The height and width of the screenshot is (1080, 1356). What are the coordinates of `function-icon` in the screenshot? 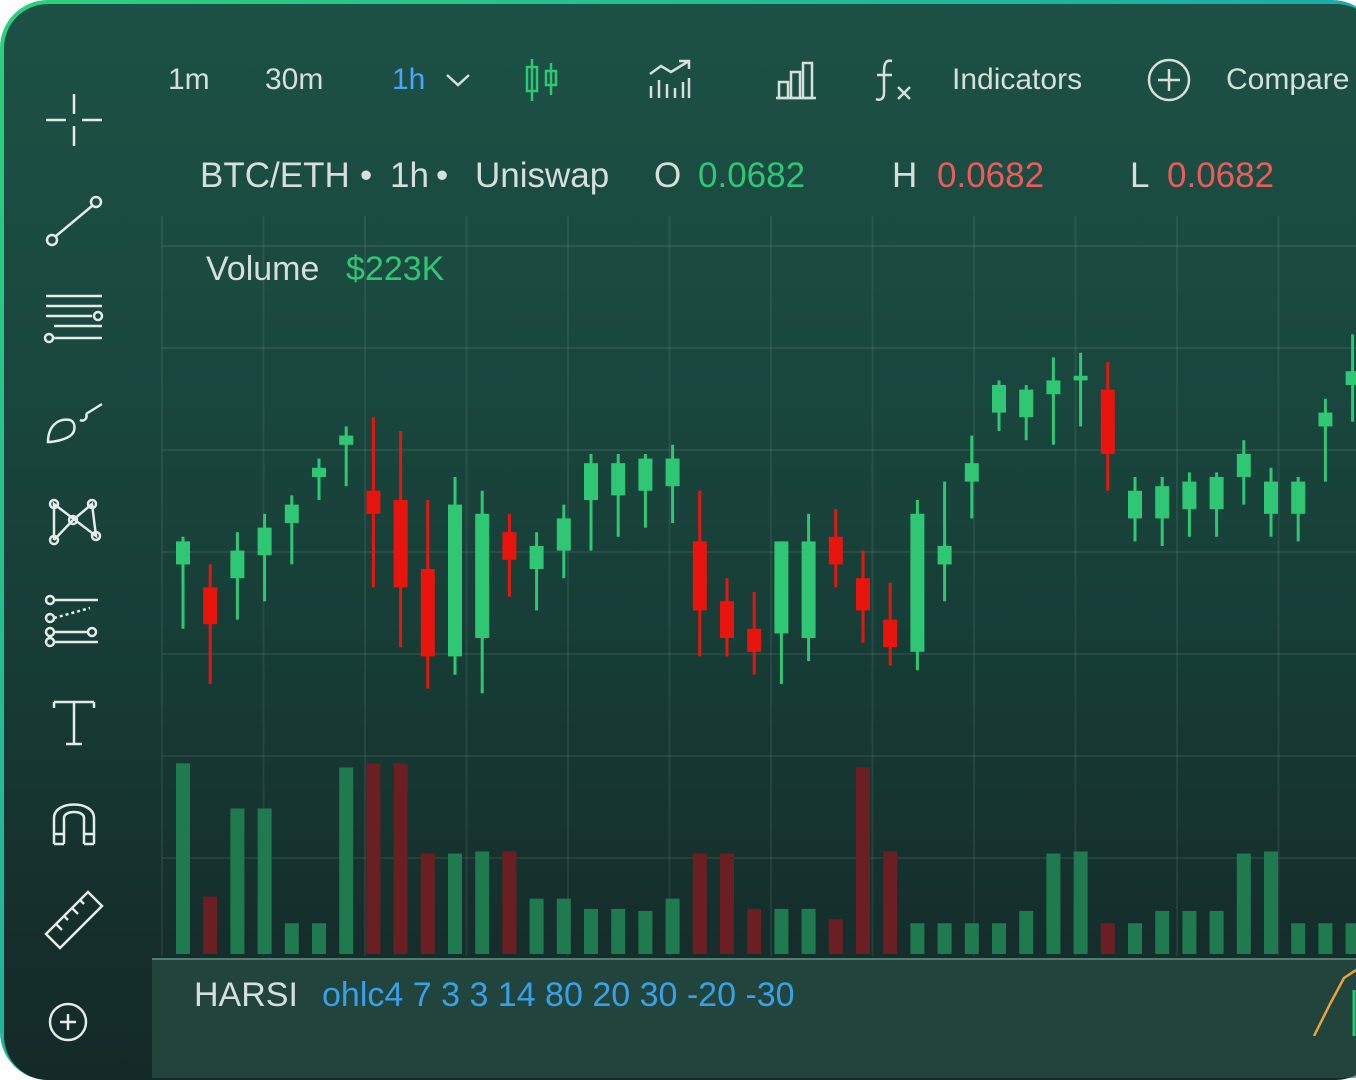 It's located at (894, 80).